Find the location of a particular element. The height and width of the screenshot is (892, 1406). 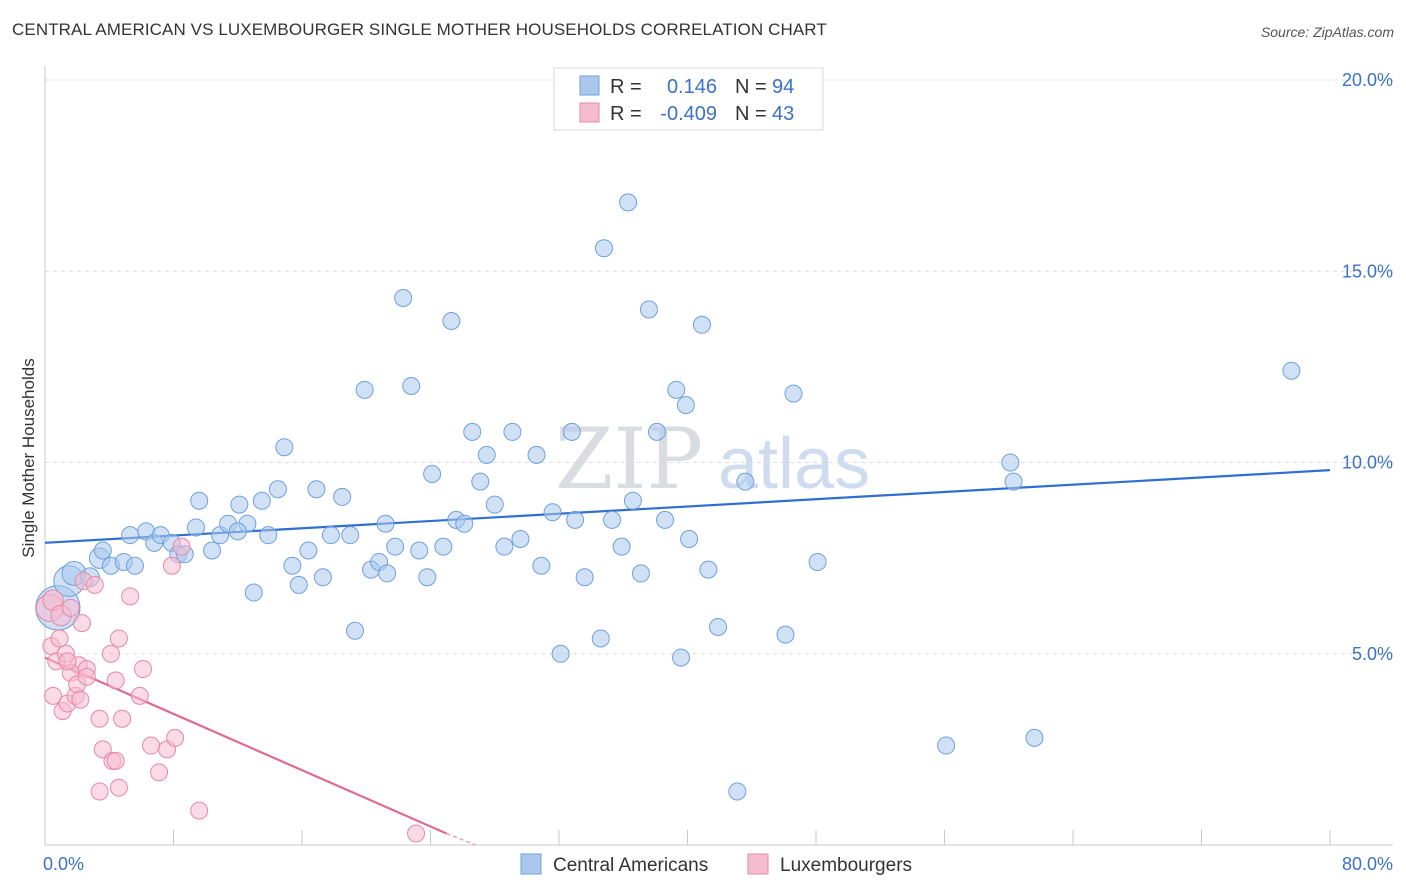

source-note: Source: ZipAtlas.com is located at coordinates (1327, 32).